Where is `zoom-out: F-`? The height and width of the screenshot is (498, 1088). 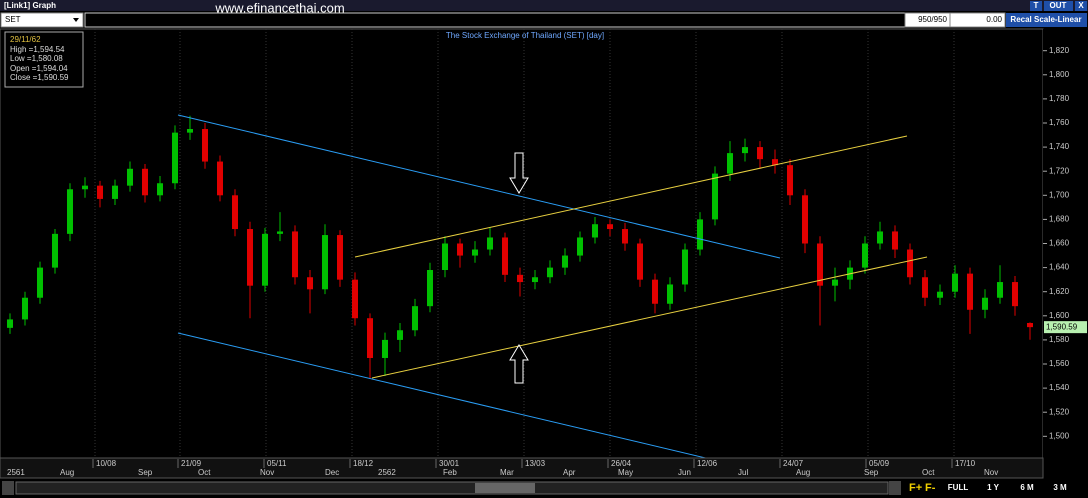
zoom-out: F- is located at coordinates (930, 488).